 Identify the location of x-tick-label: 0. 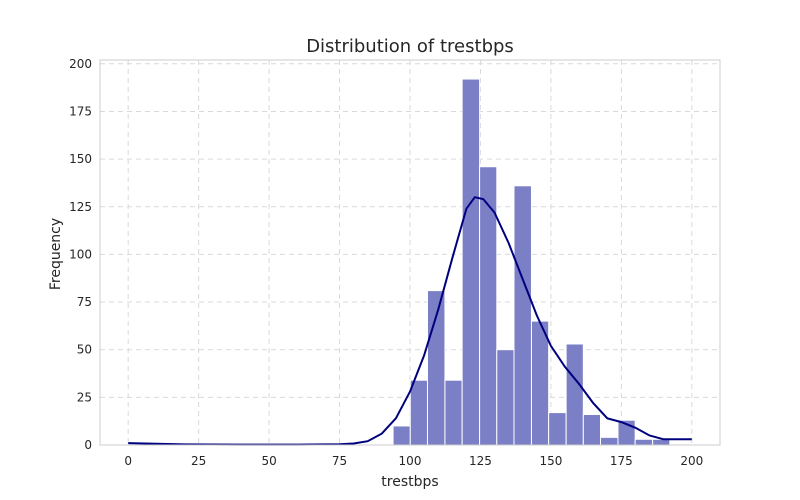
(128, 461).